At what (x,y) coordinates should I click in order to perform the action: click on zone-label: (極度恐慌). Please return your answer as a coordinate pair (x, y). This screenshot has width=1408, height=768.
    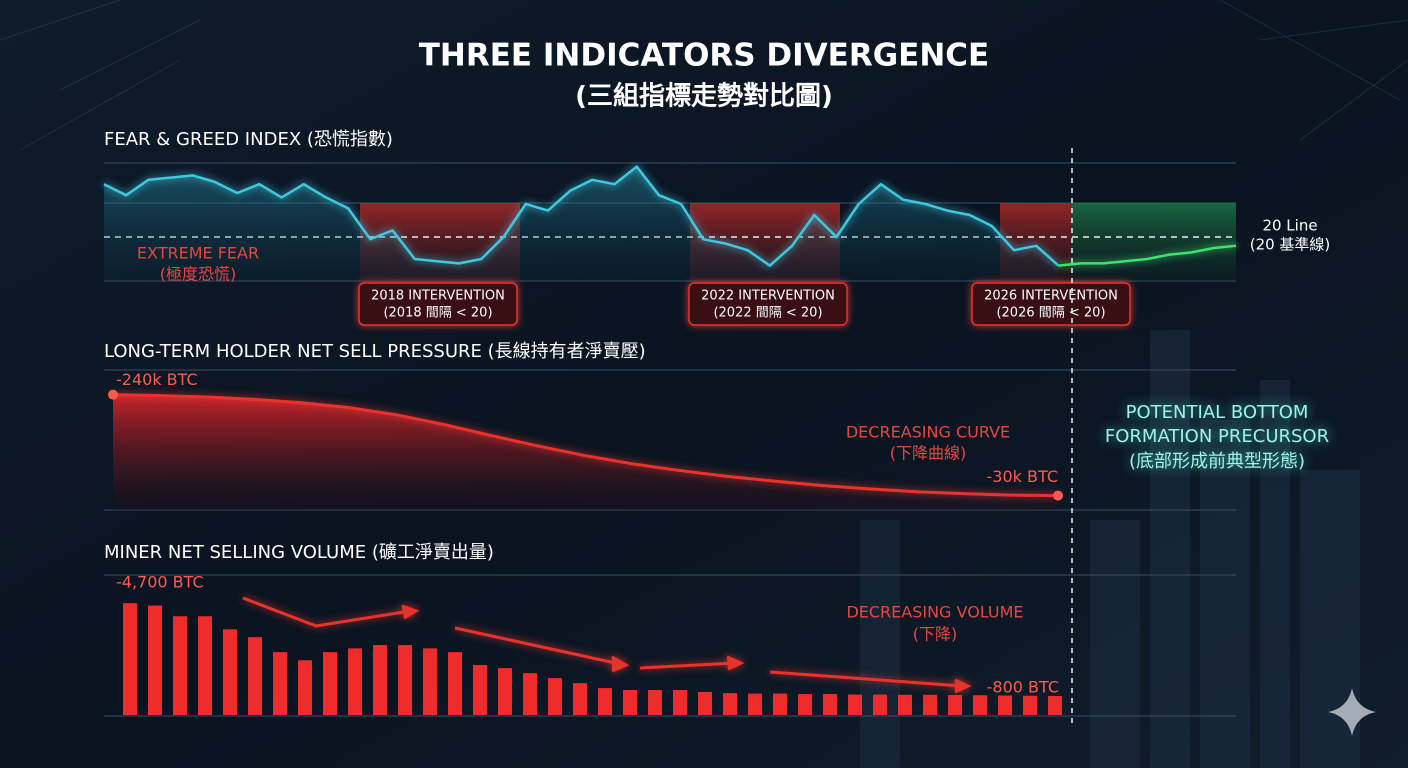
    Looking at the image, I should click on (198, 274).